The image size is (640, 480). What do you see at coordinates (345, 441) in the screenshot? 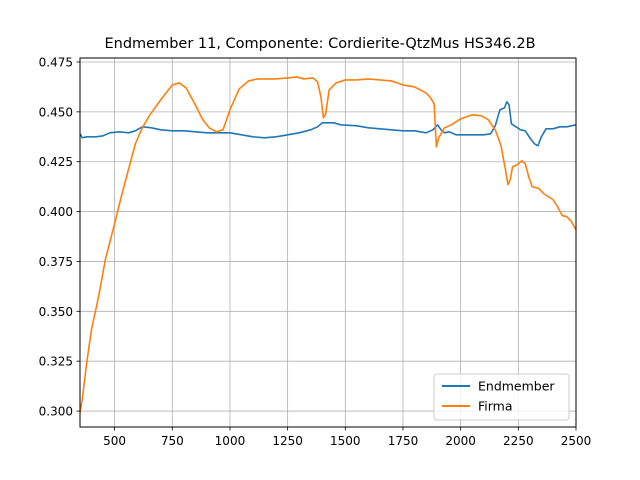
I see `x-tick-label: 1500` at bounding box center [345, 441].